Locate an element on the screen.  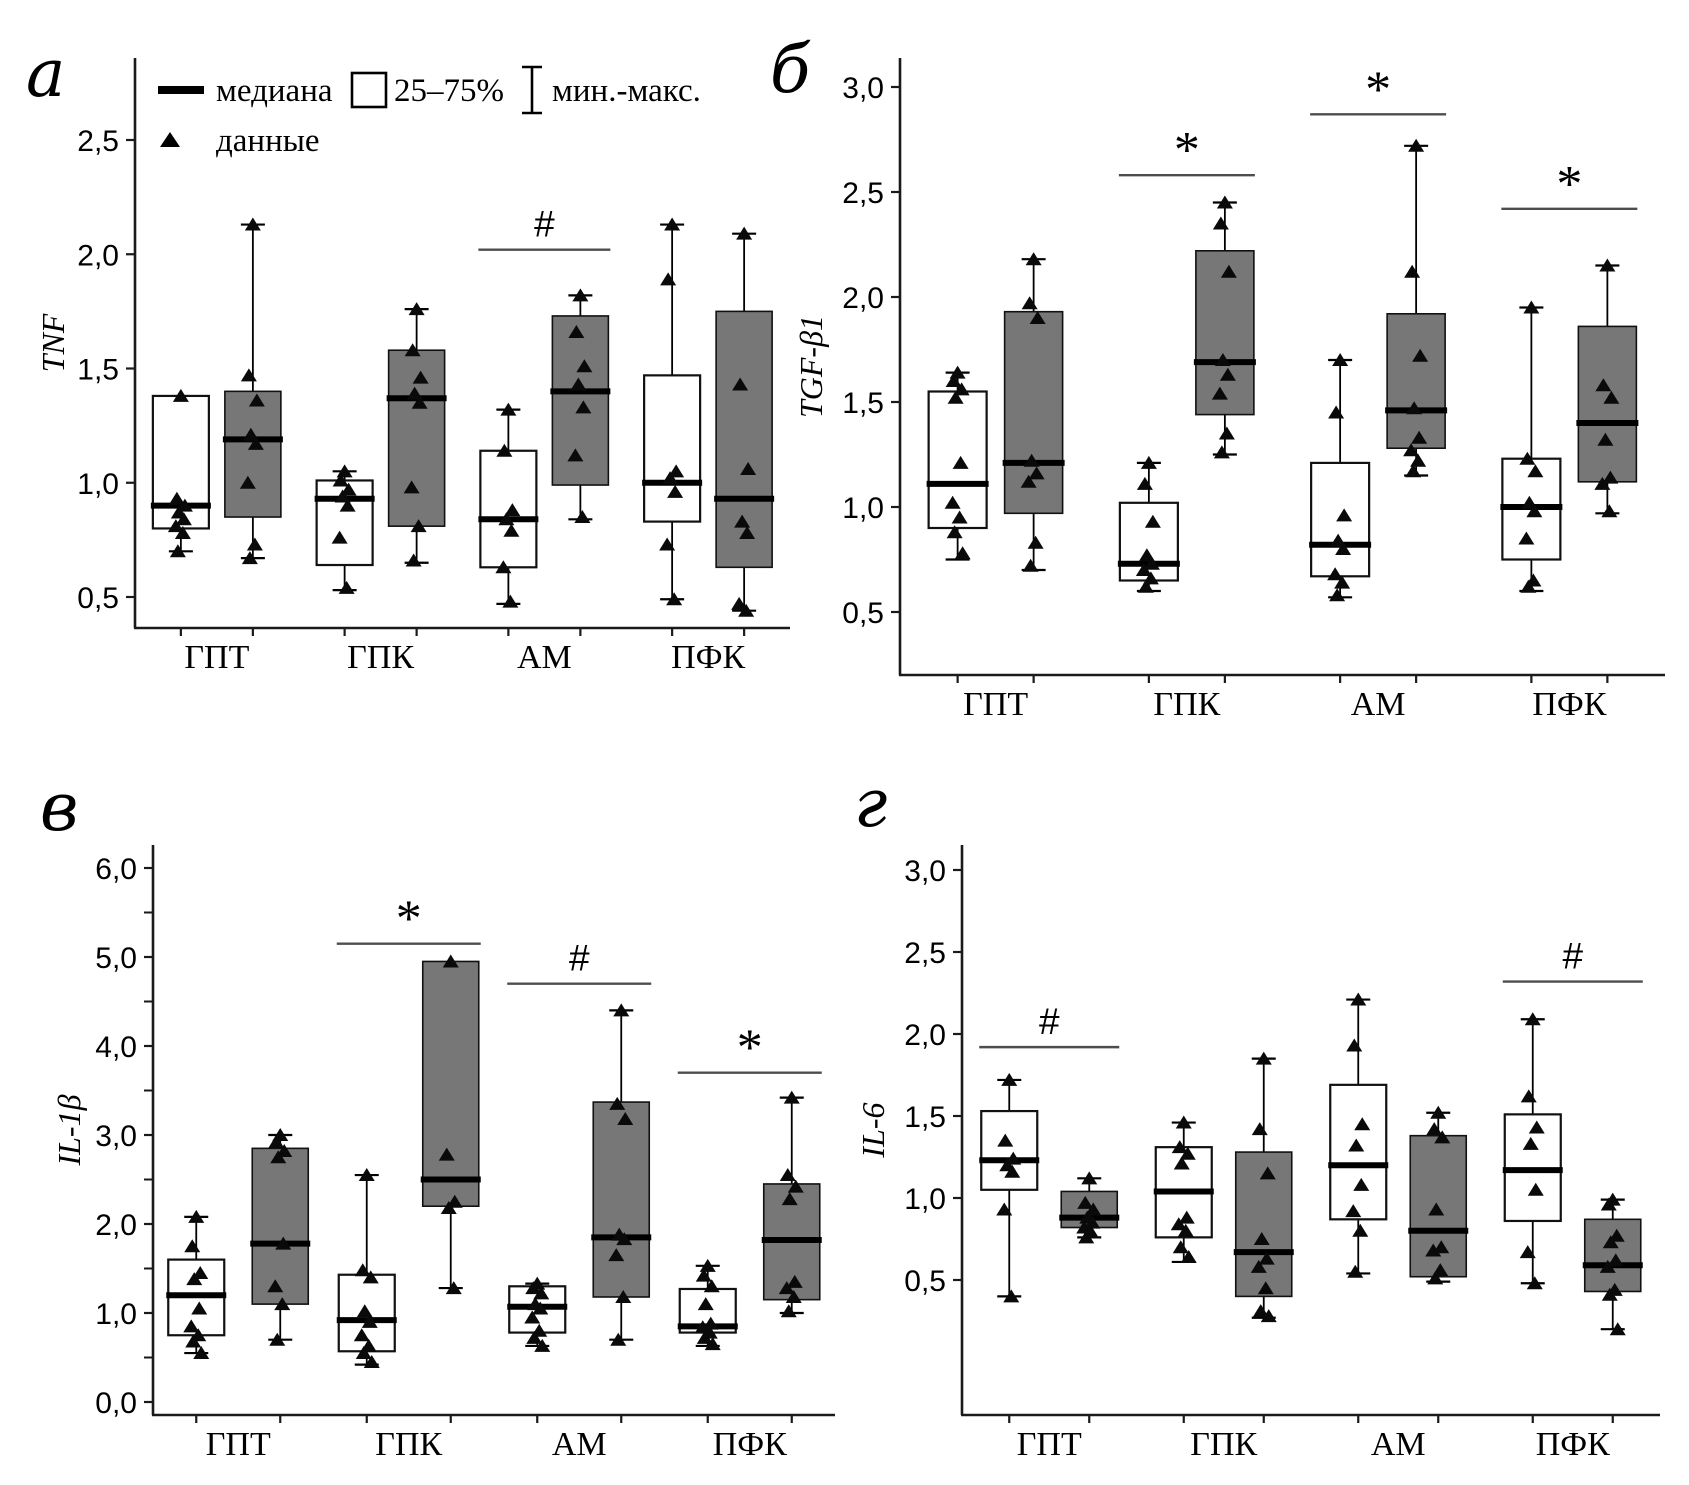
y-axis-title: IL-1β is located at coordinates (69, 1130).